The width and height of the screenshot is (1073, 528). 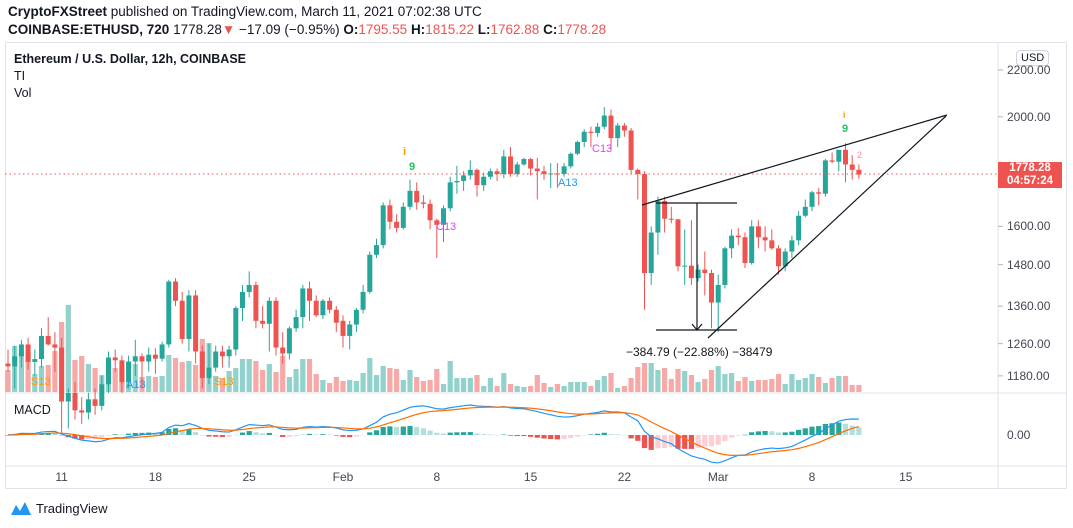 What do you see at coordinates (23, 93) in the screenshot?
I see `legend-vol: Vol` at bounding box center [23, 93].